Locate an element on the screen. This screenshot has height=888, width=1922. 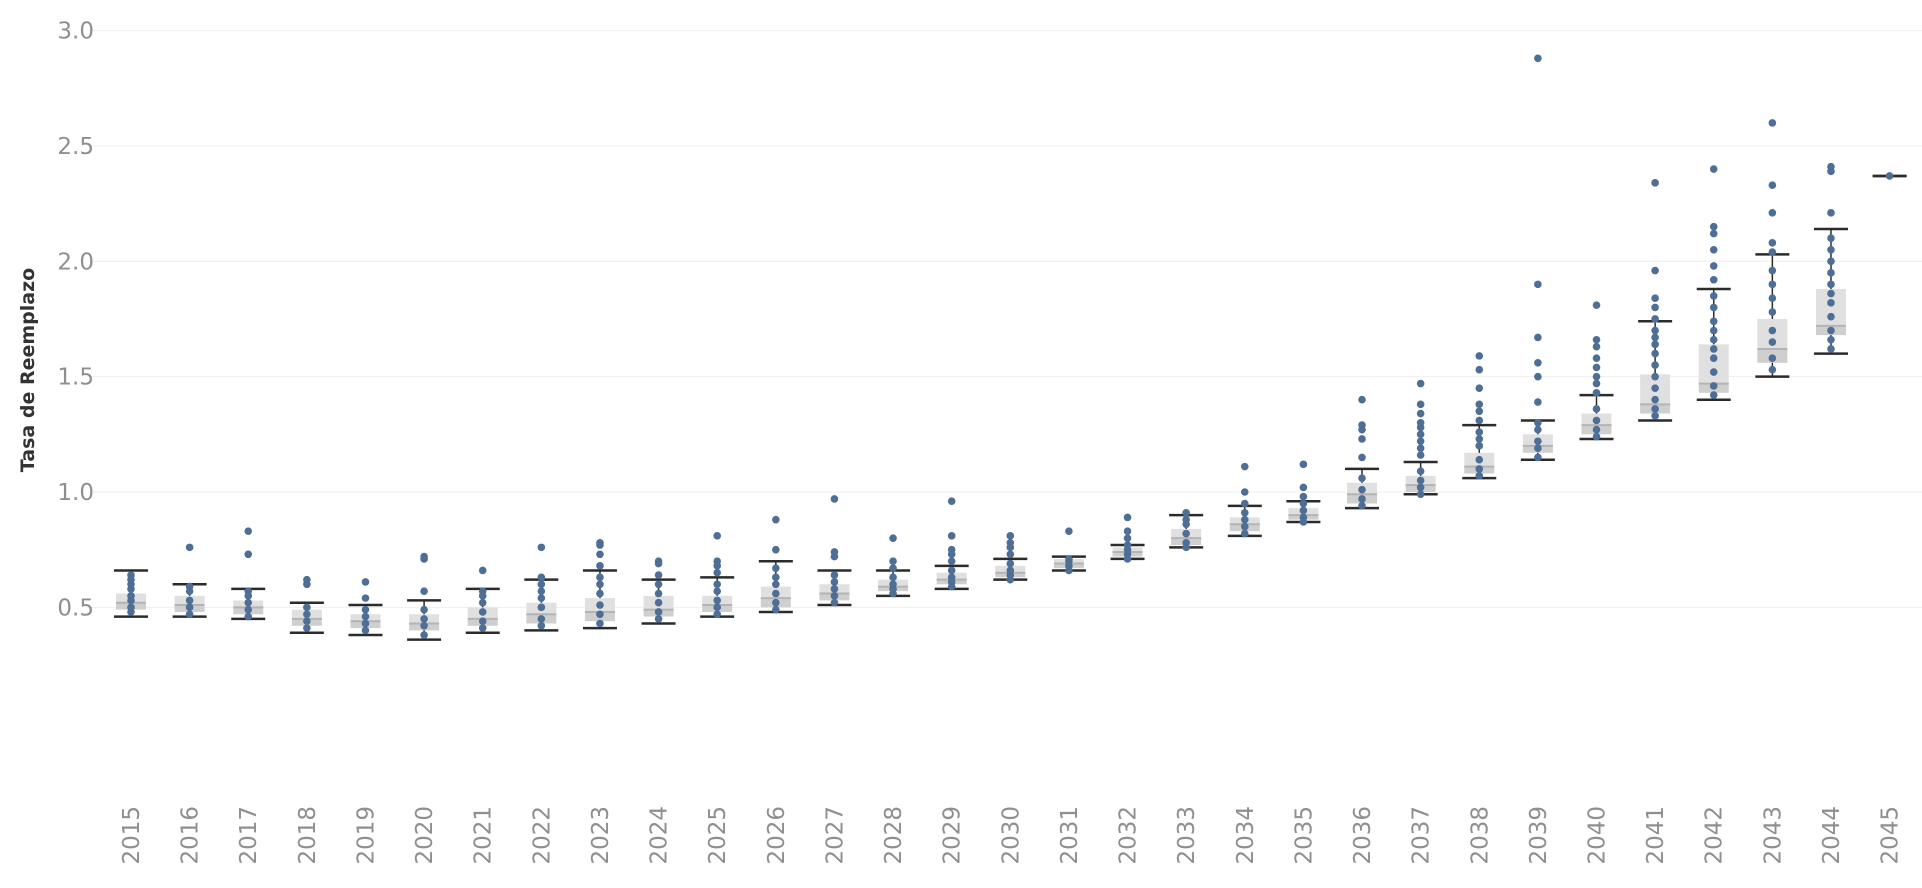
x-tick-label: 2040 is located at coordinates (1598, 835).